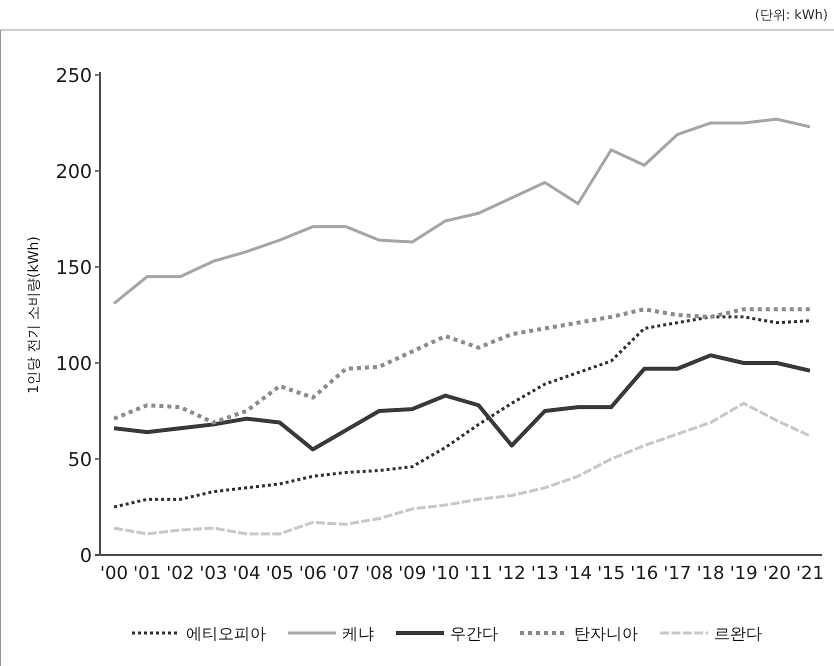 Image resolution: width=834 pixels, height=666 pixels. Describe the element at coordinates (462, 366) in the screenshot. I see `line-series` at that location.